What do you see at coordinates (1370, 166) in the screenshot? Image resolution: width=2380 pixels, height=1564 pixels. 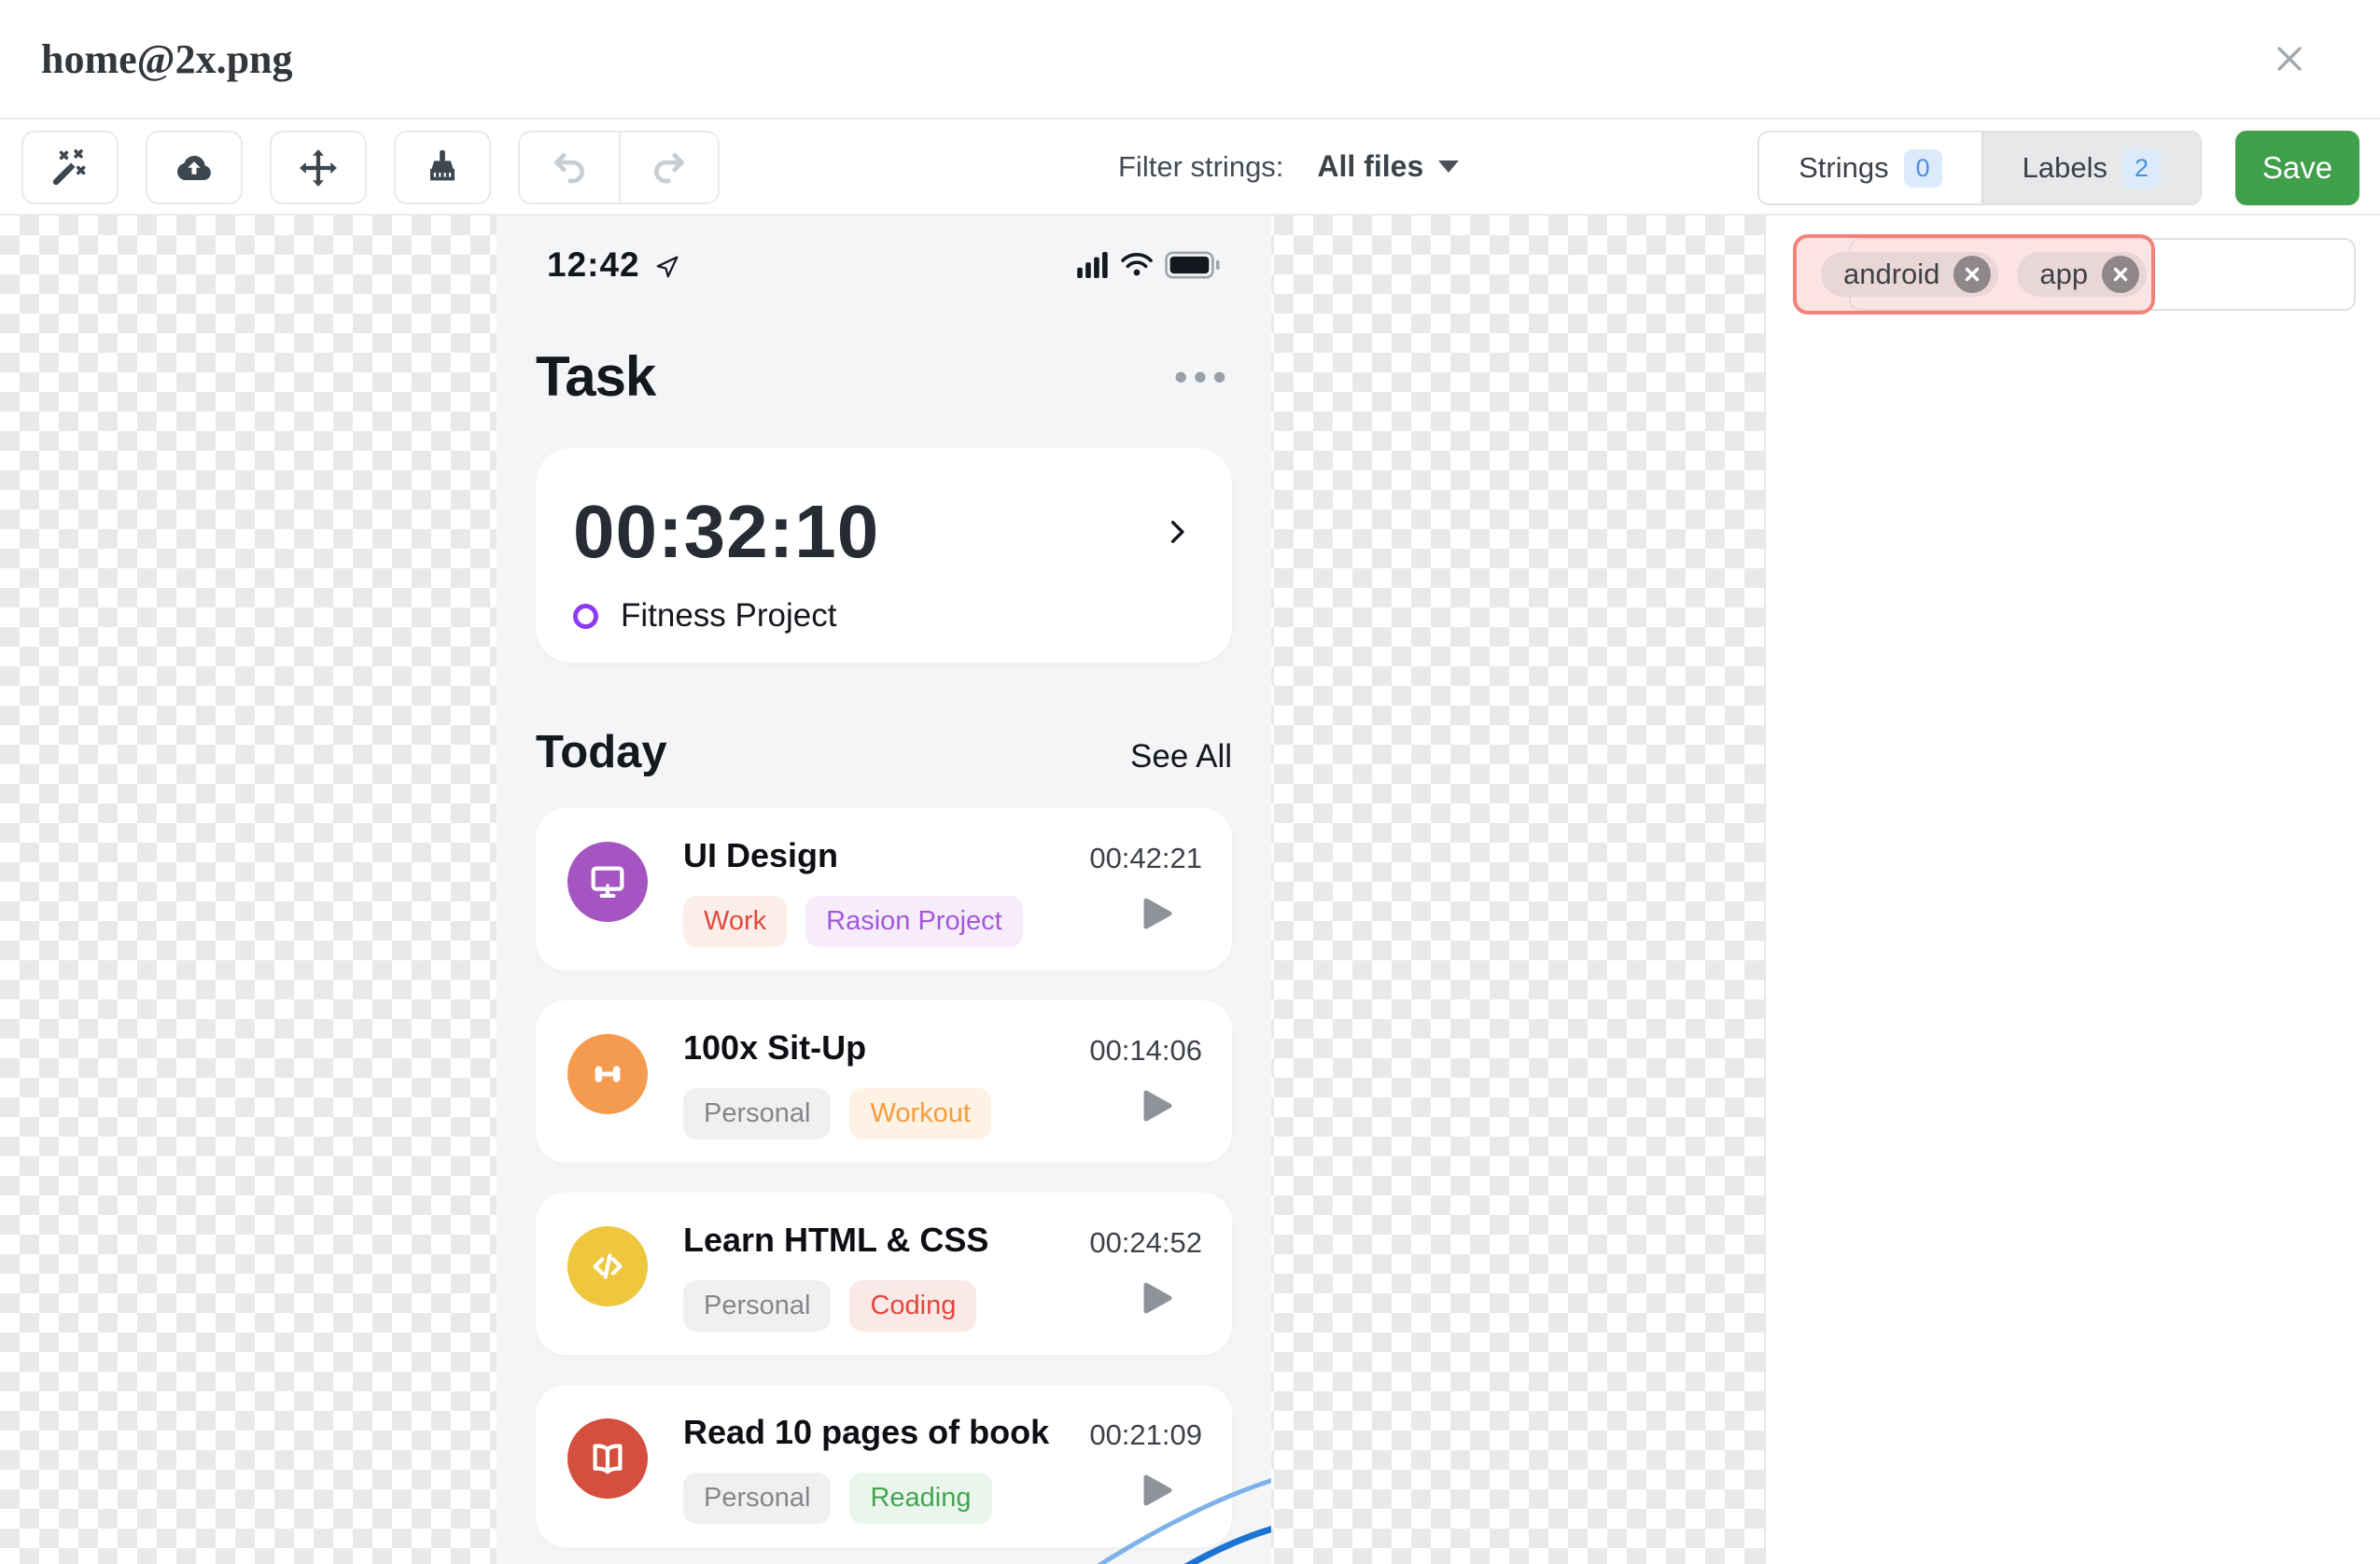 I see `file-filter-value: All files` at bounding box center [1370, 166].